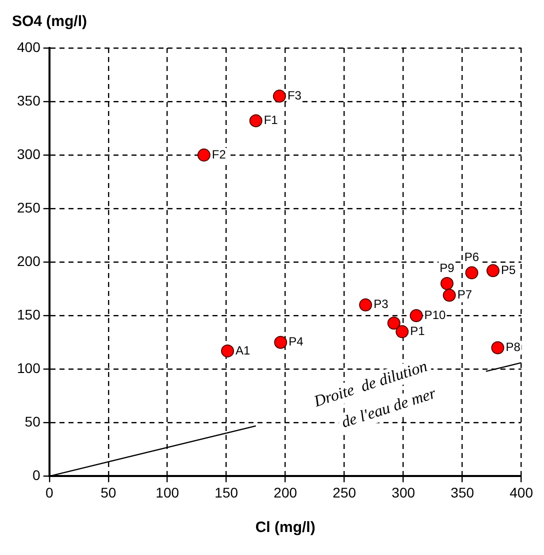  I want to click on y-tick-label: 200, so click(29, 260).